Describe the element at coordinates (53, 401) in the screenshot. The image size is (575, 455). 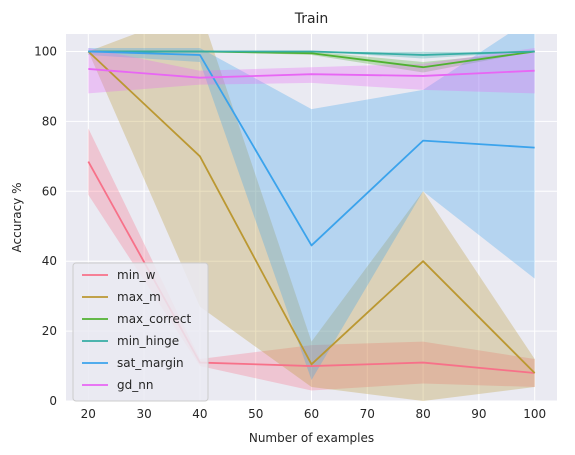
I see `y-tick-label: 0` at that location.